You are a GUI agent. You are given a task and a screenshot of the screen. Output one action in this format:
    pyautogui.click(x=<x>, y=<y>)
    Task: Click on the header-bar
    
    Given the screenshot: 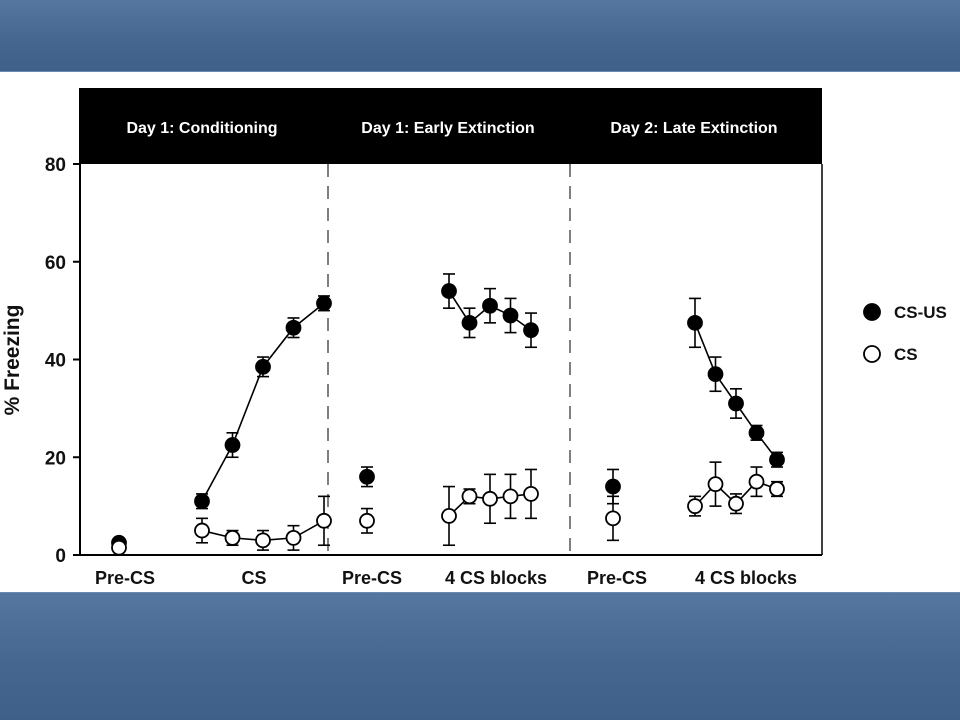 What is the action you would take?
    pyautogui.click(x=451, y=126)
    